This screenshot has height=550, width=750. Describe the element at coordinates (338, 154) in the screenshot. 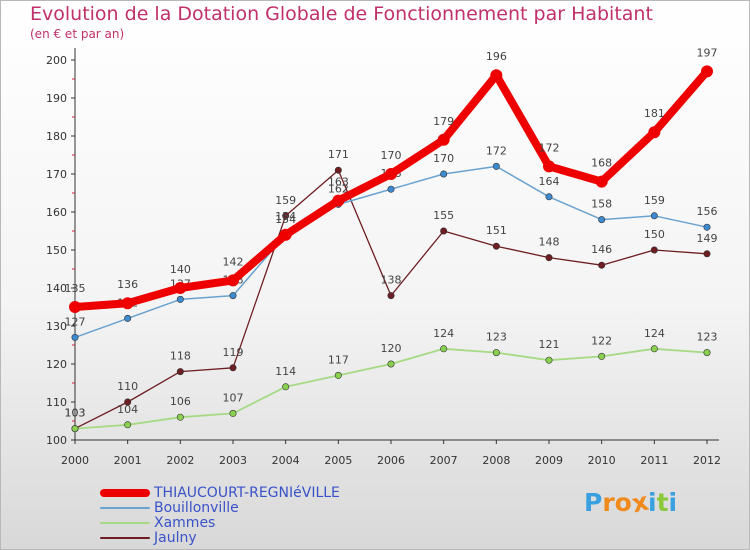

I see `data-label: 171` at that location.